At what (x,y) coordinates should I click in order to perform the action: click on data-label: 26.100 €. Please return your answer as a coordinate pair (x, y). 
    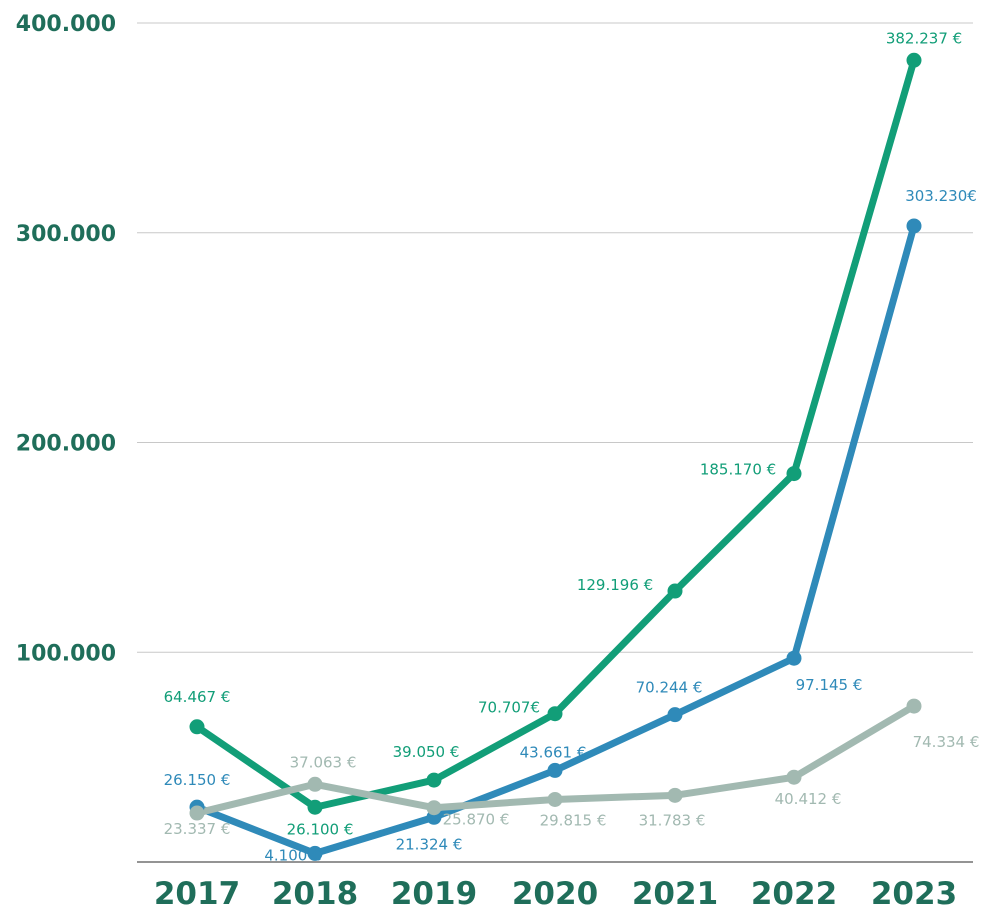
    Looking at the image, I should click on (320, 829).